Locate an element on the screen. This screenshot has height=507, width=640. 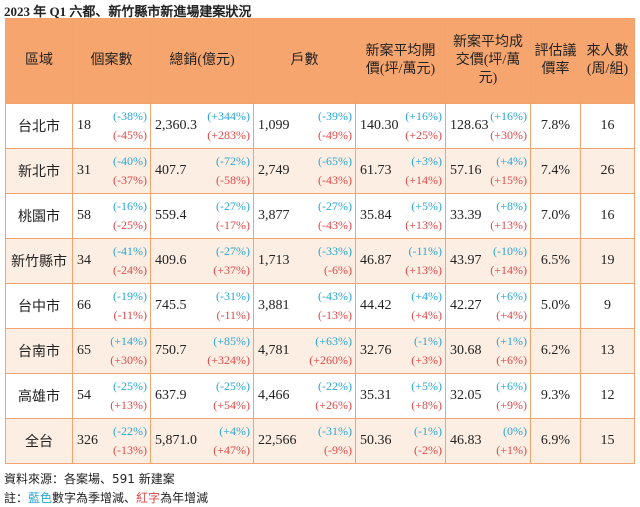
value: 42.27 is located at coordinates (466, 305).